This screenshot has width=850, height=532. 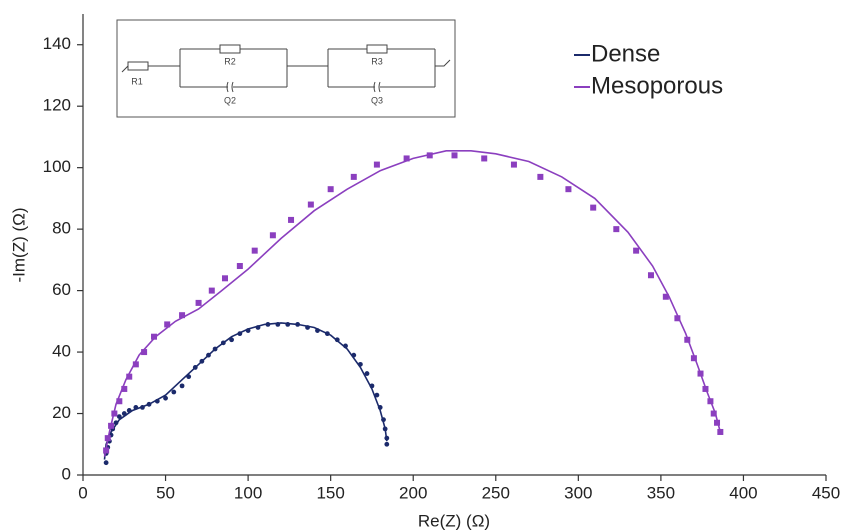 What do you see at coordinates (248, 492) in the screenshot?
I see `x-tick-label: 100` at bounding box center [248, 492].